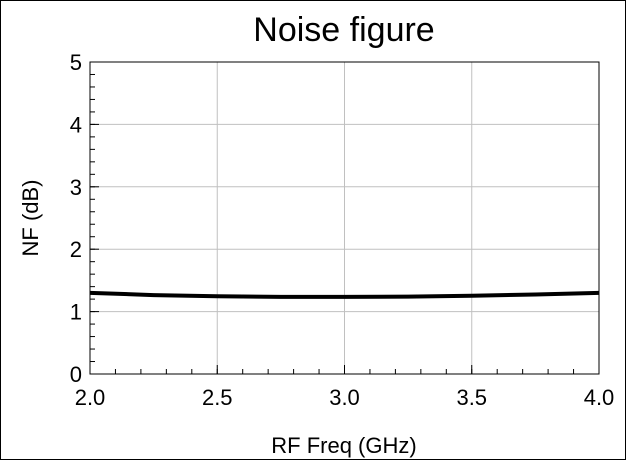 This screenshot has height=461, width=626. I want to click on x-tick-label-1: 2.5, so click(217, 397).